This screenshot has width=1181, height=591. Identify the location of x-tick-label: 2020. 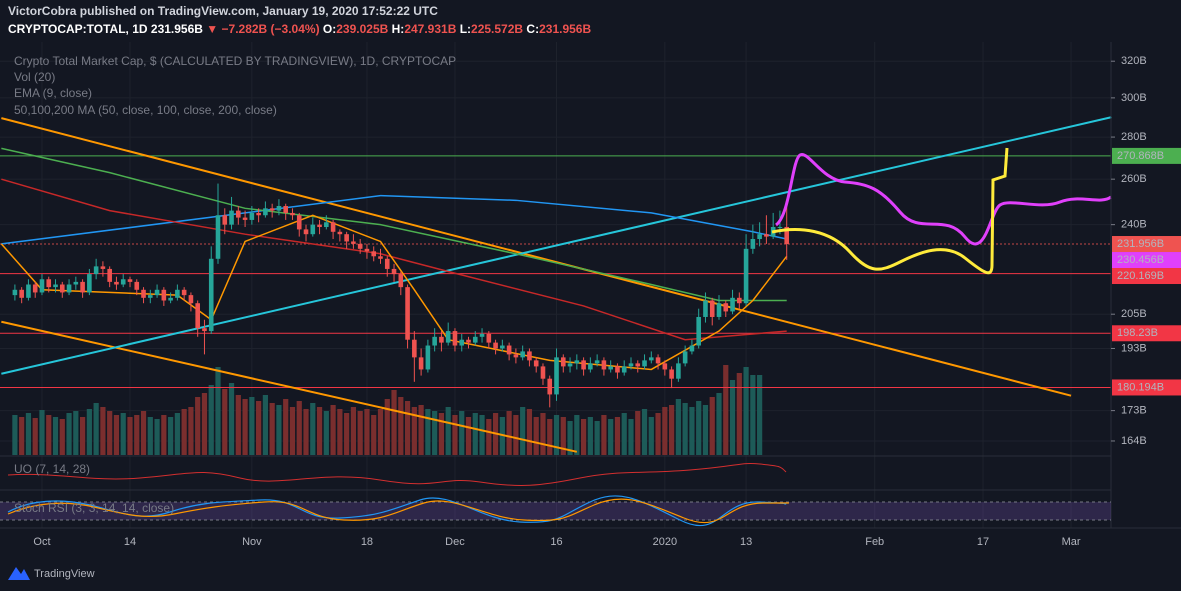
(665, 542).